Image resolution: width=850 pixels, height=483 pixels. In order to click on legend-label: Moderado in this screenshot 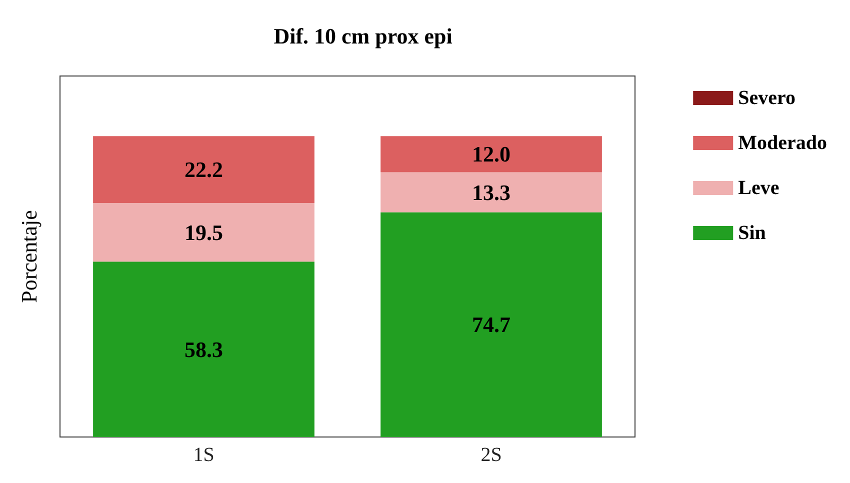, I will do `click(783, 143)`.